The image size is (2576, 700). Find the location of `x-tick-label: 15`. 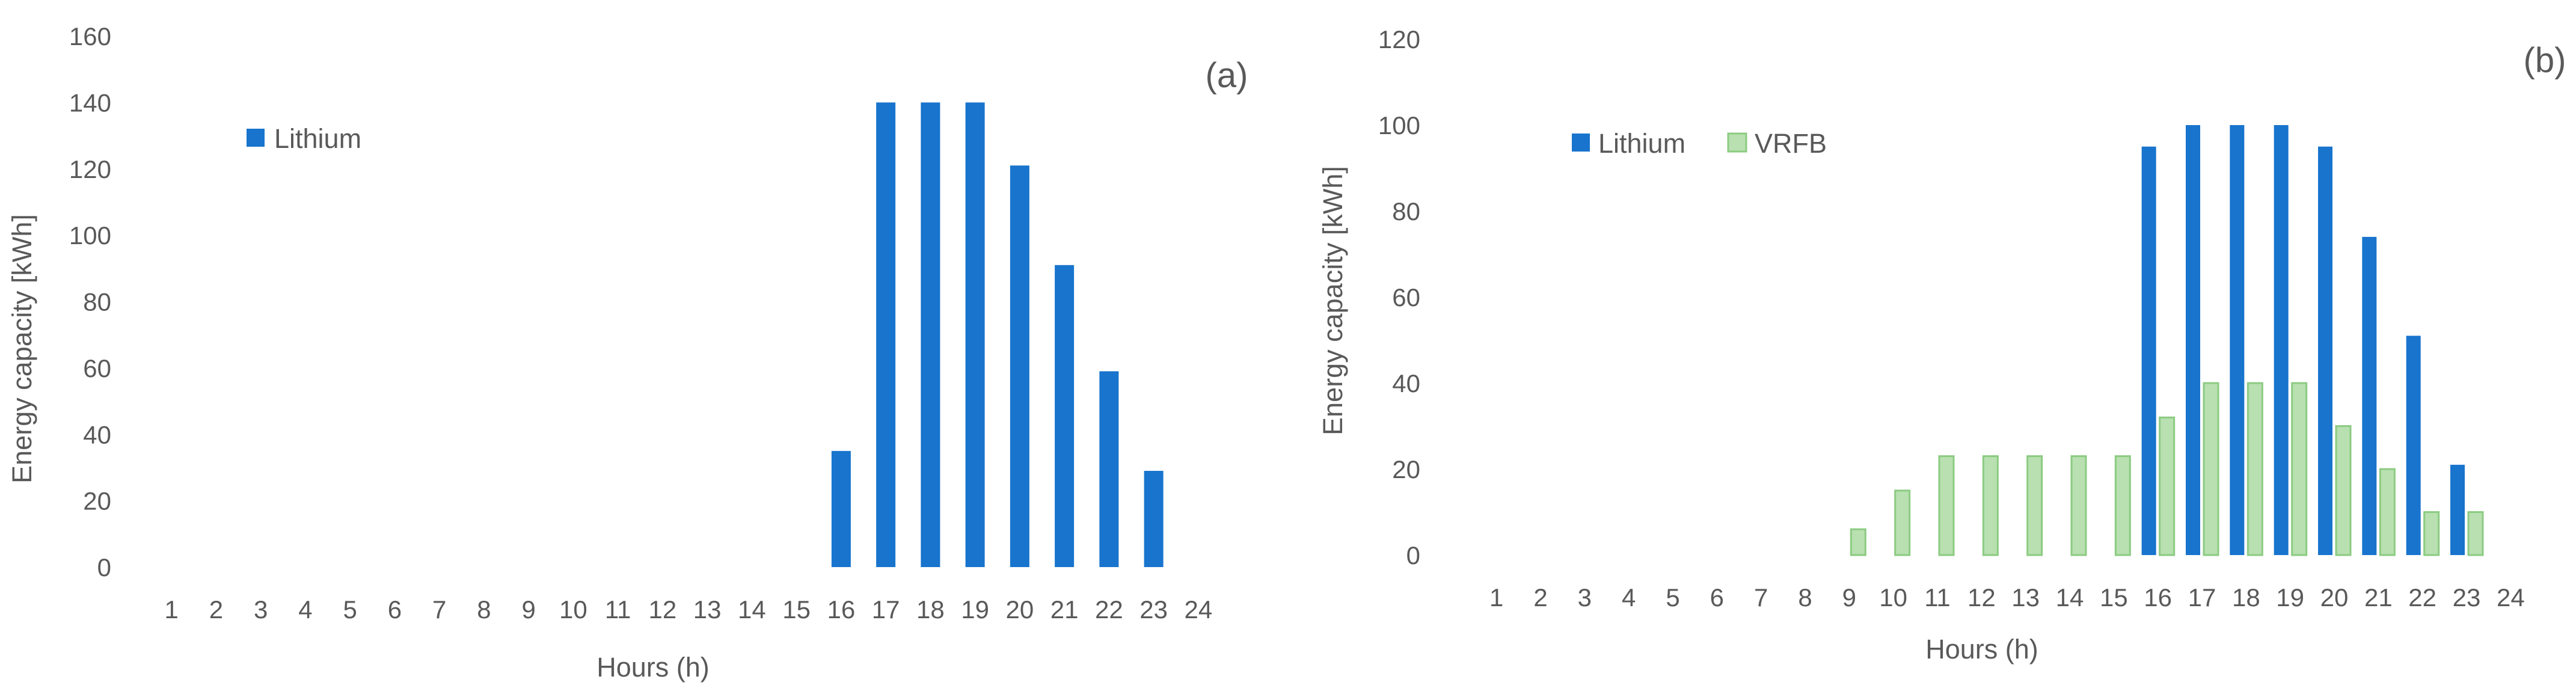

x-tick-label: 15 is located at coordinates (796, 609).